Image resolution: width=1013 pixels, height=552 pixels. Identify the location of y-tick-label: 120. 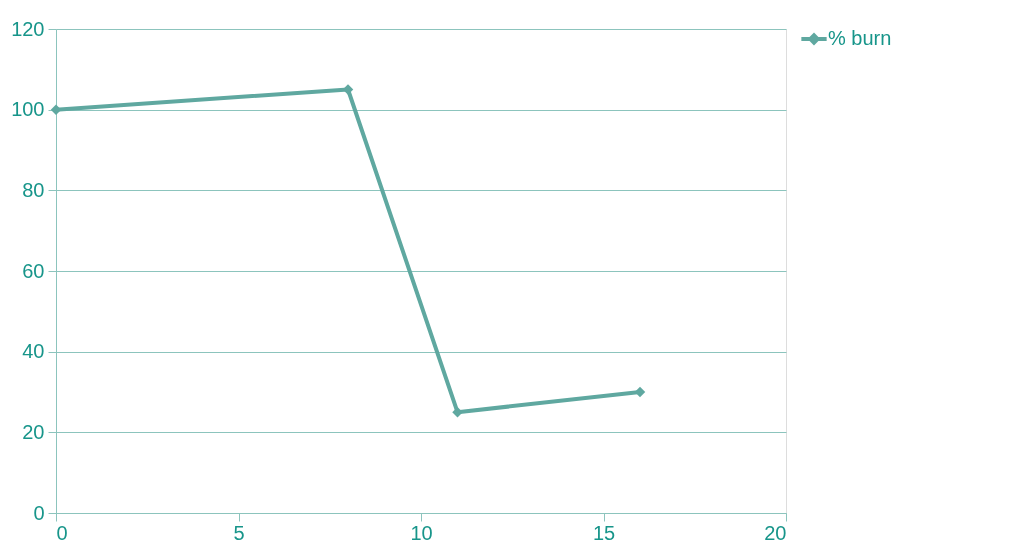
(28, 28).